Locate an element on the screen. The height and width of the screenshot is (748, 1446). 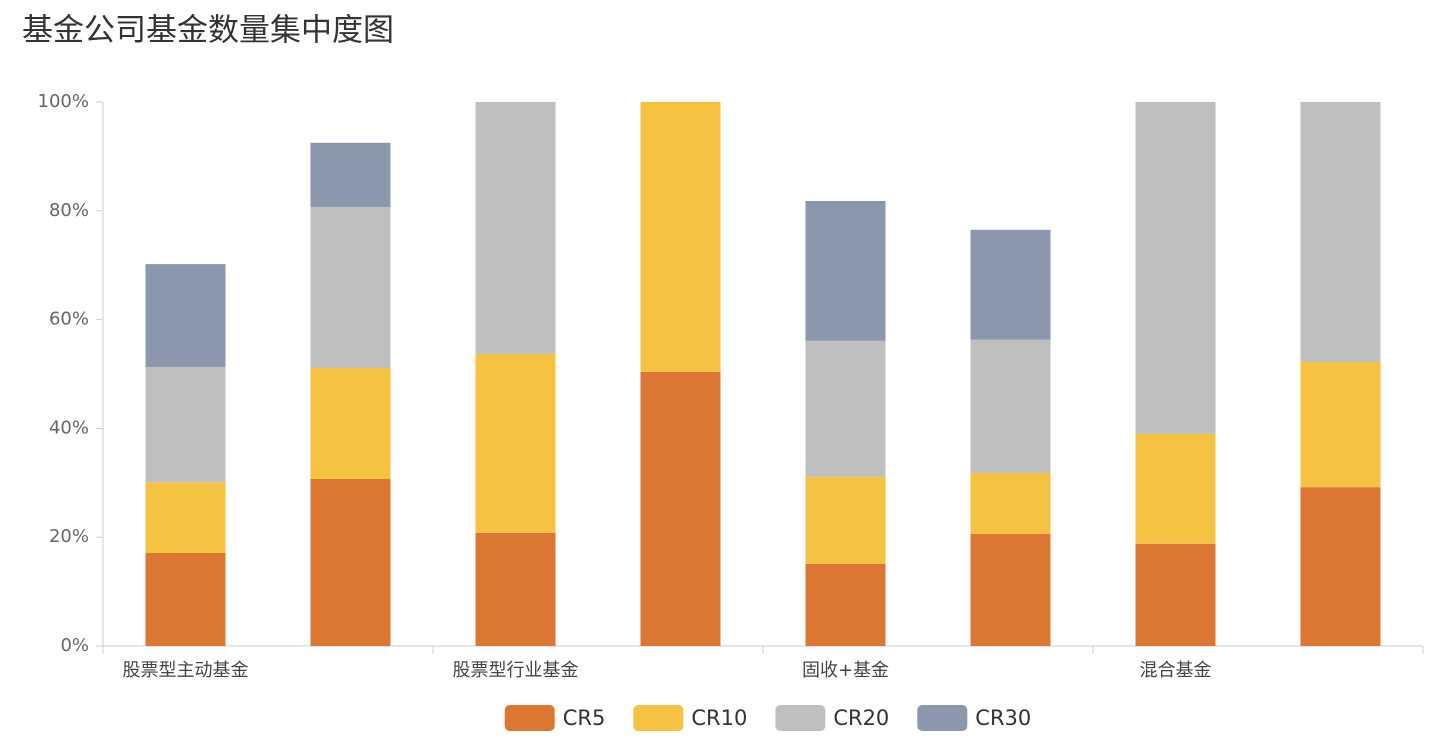
legend-label: CR30 is located at coordinates (1003, 718).